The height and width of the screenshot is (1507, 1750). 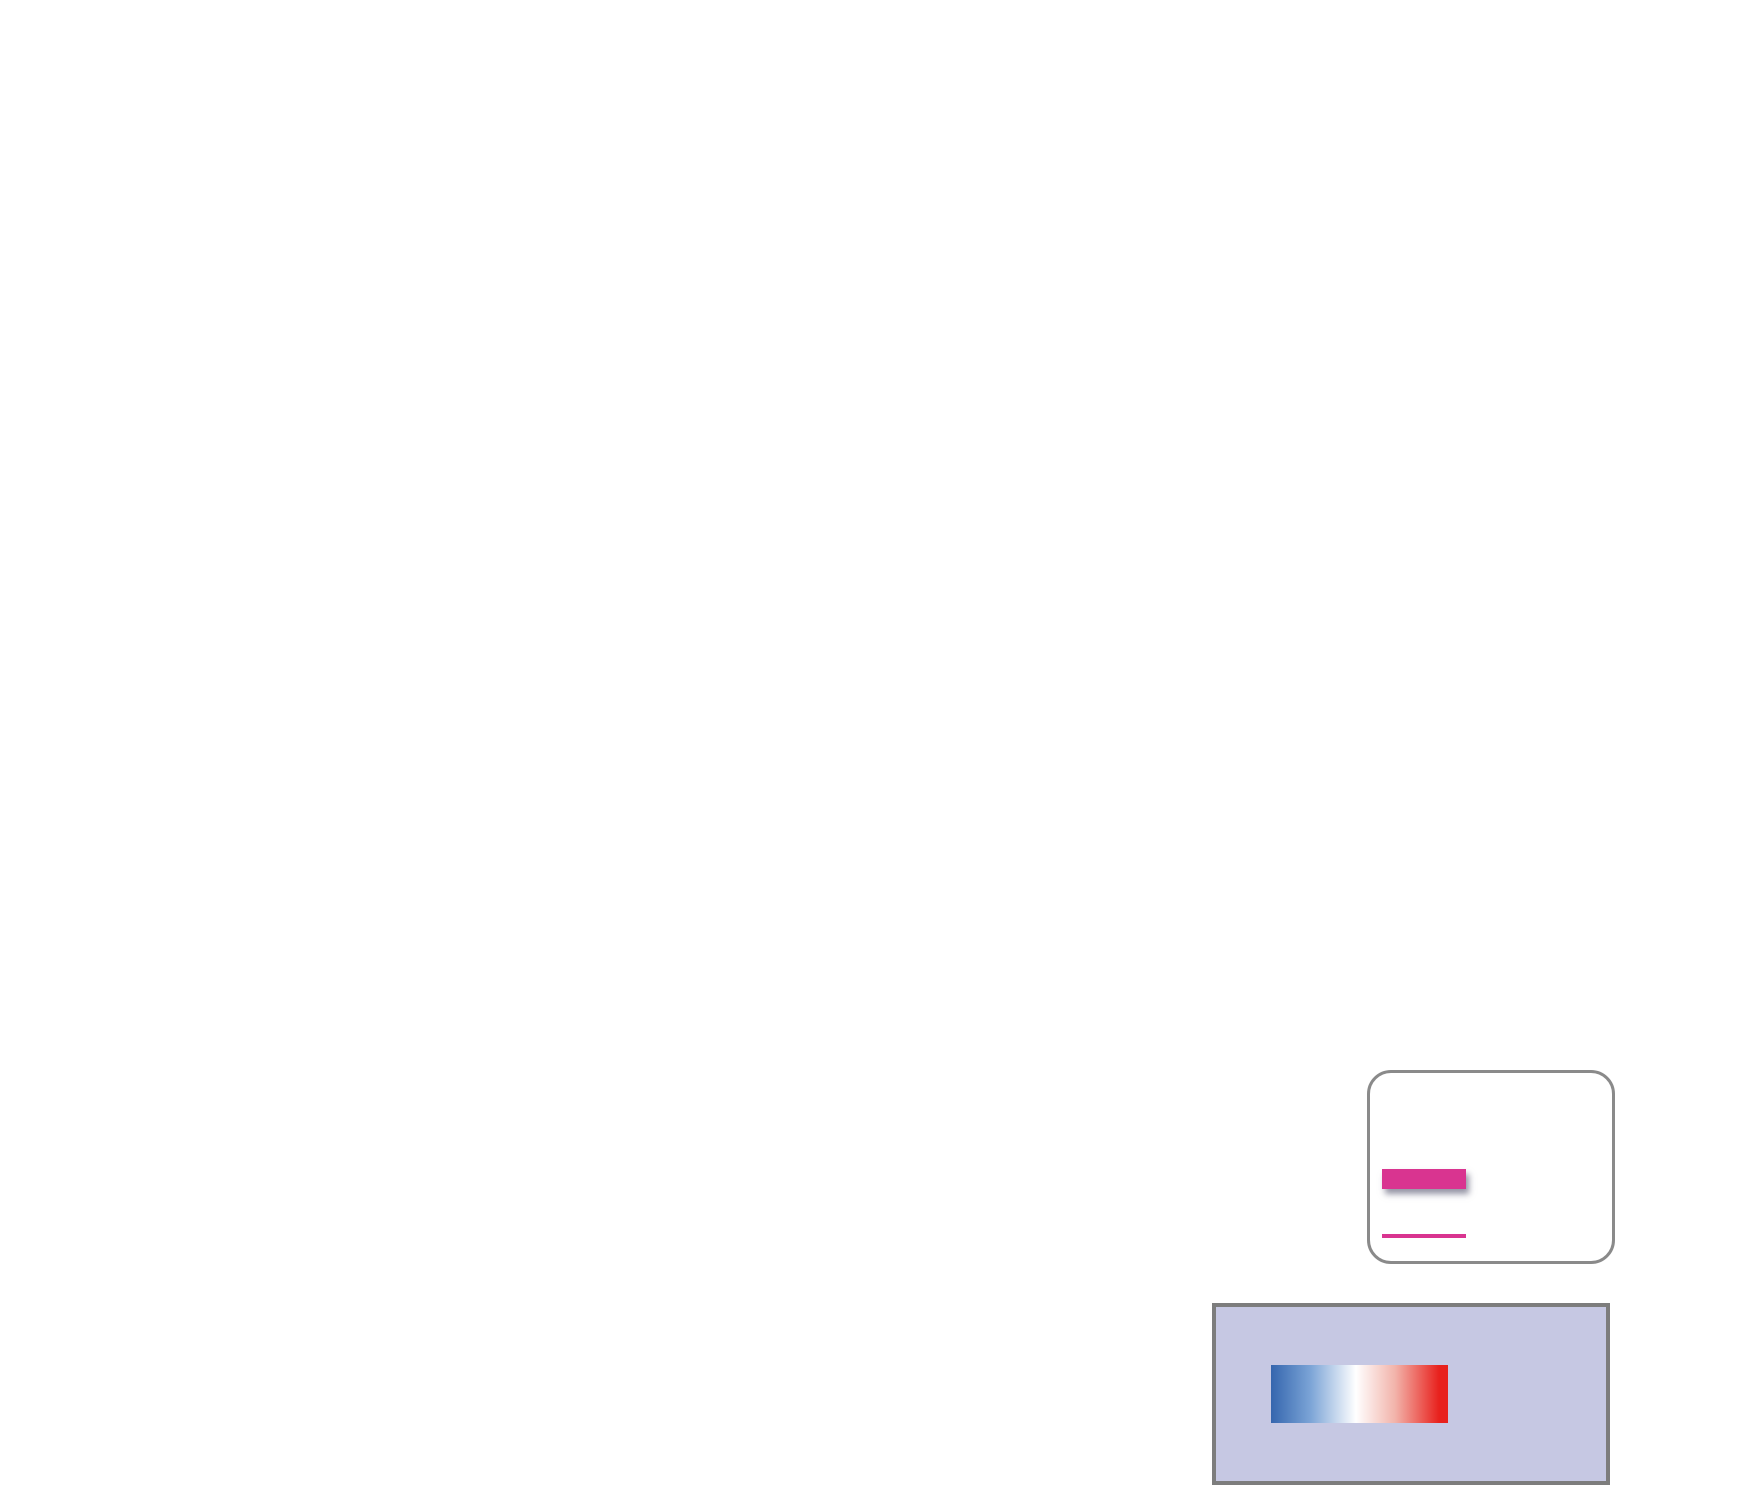 What do you see at coordinates (1424, 1236) in the screenshot?
I see `moderate-significance-swatch` at bounding box center [1424, 1236].